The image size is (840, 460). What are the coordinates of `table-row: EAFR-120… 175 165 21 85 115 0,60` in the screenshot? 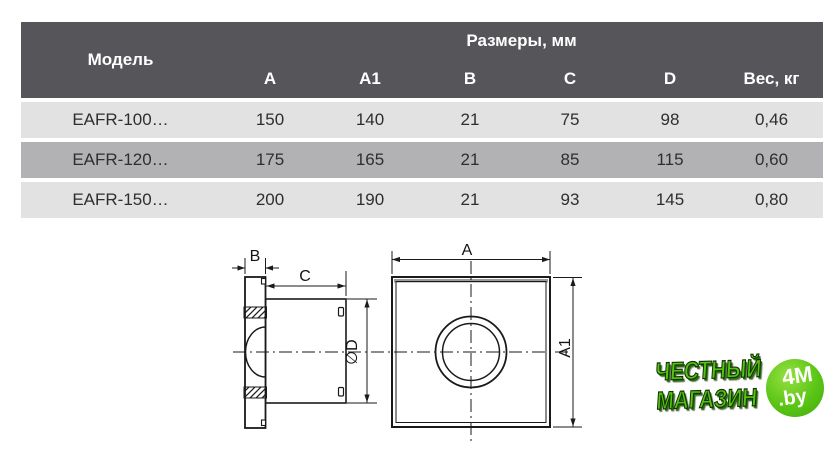 It's located at (422, 158).